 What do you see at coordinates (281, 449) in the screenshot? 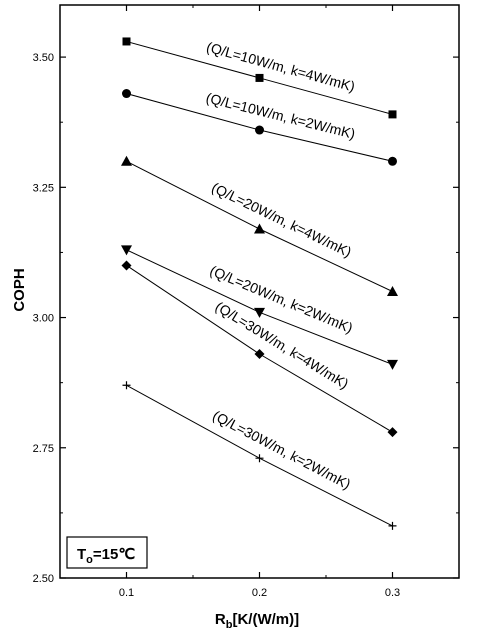
I see `series-label: (Q/L=30W/m, k=2W/mK)` at bounding box center [281, 449].